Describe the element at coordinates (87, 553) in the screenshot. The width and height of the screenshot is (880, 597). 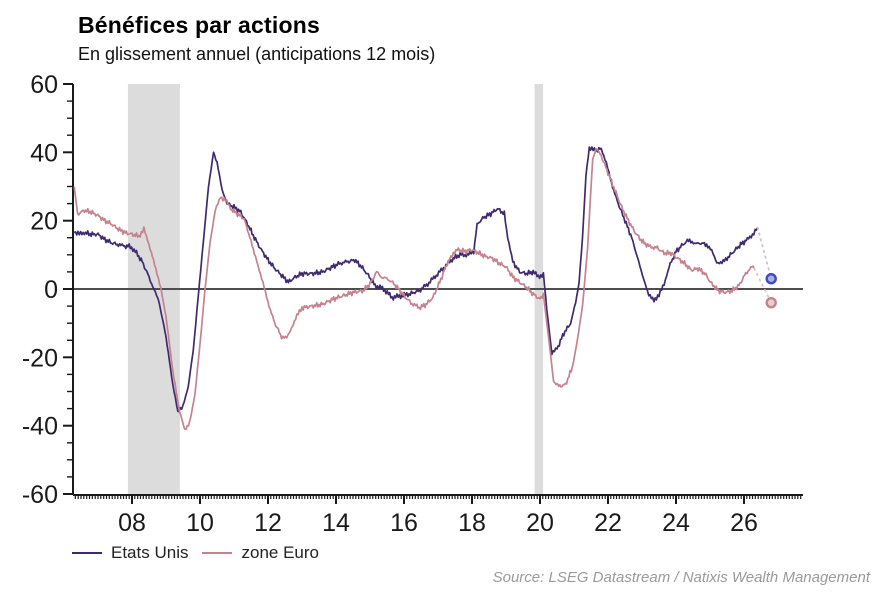
I see `us-line-swatch` at that location.